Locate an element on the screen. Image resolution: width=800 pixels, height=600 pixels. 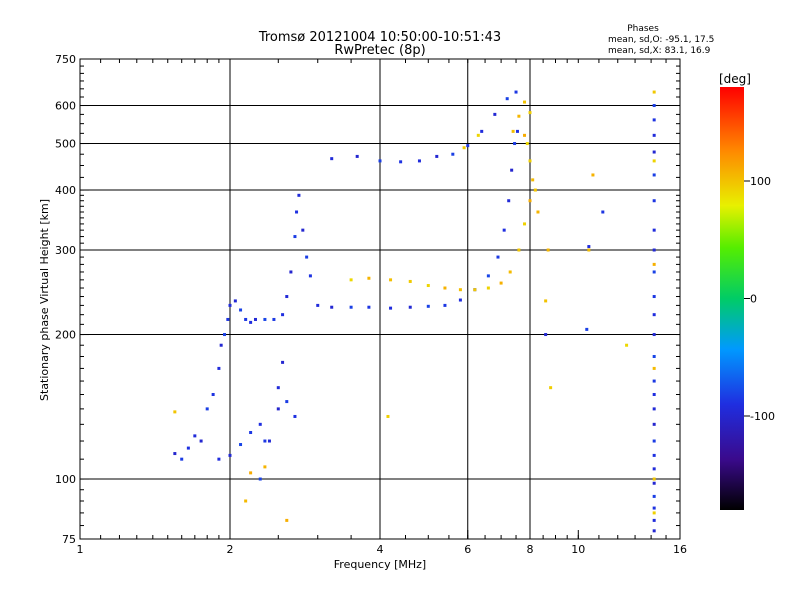
colorbar-label: [deg] is located at coordinates (735, 79).